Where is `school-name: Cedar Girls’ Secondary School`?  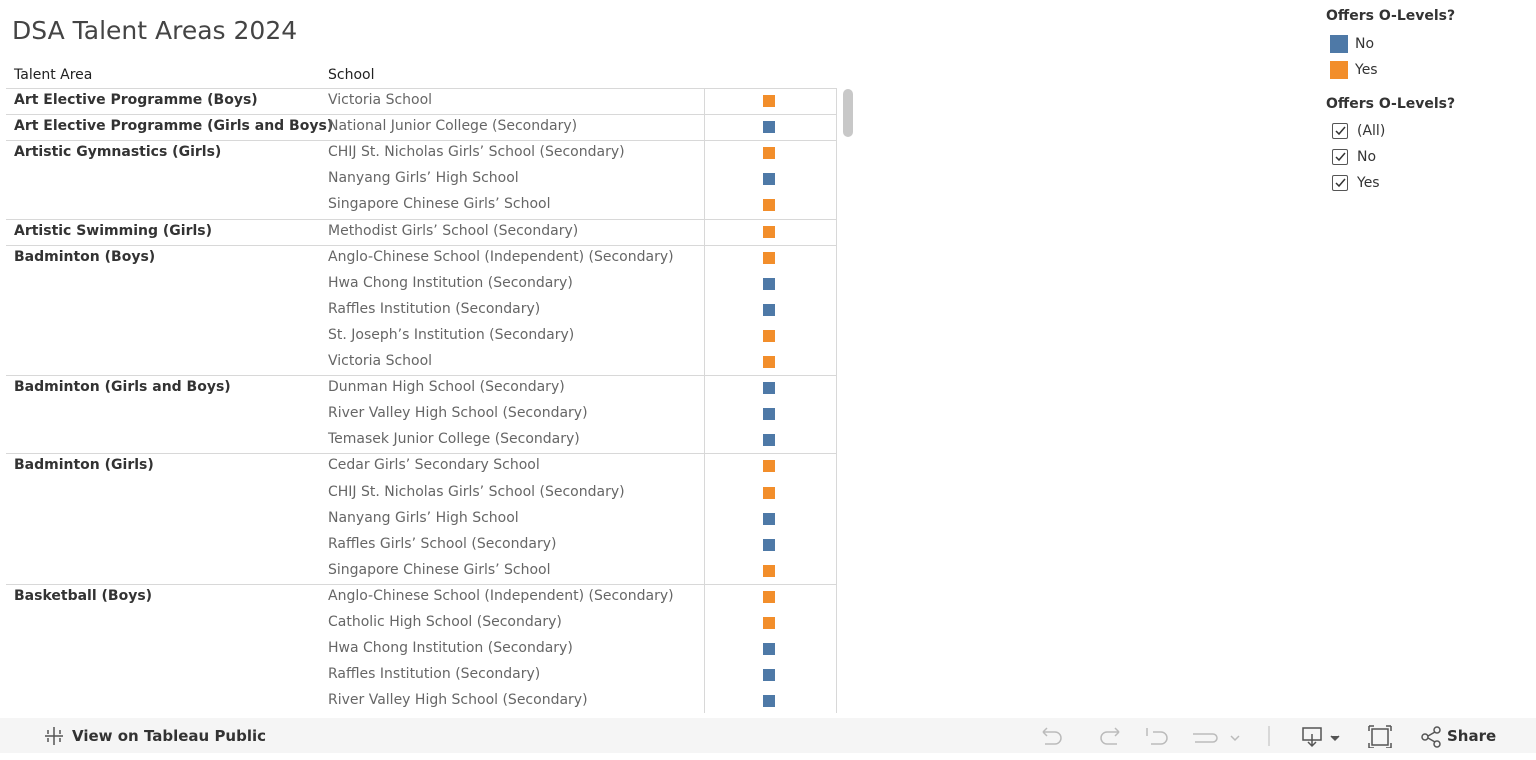
school-name: Cedar Girls’ Secondary School is located at coordinates (434, 465).